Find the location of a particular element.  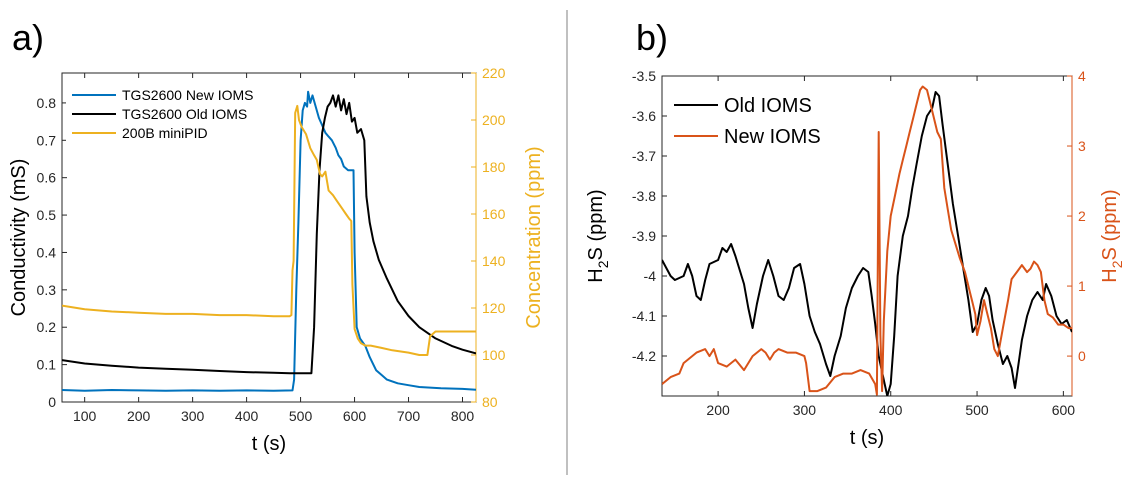

y-left-axis-label: H2S (ppm) is located at coordinates (598, 235).